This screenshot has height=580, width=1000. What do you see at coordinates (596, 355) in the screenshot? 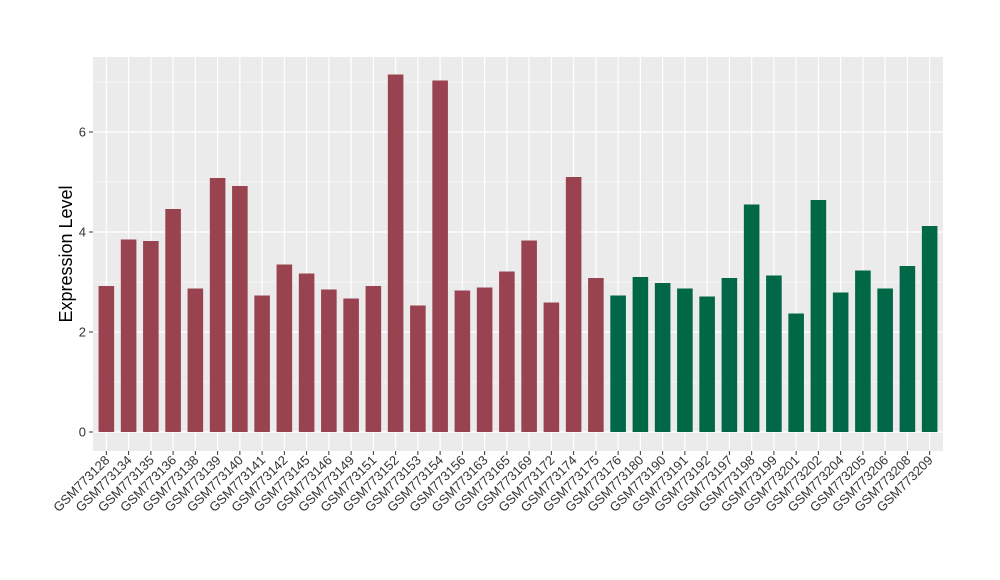
I see `bar-GSM773175` at bounding box center [596, 355].